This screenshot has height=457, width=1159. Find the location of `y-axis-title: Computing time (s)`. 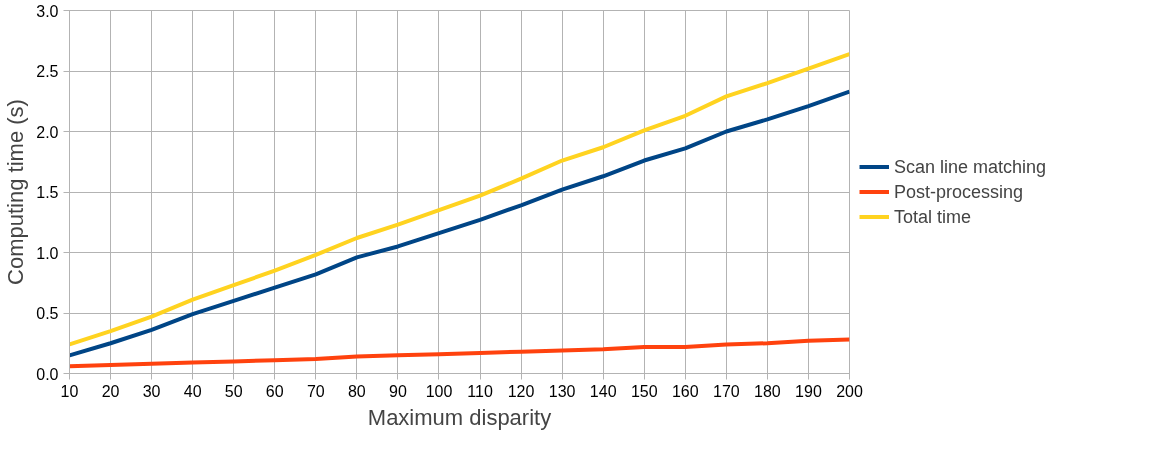

y-axis-title: Computing time (s) is located at coordinates (16, 192).